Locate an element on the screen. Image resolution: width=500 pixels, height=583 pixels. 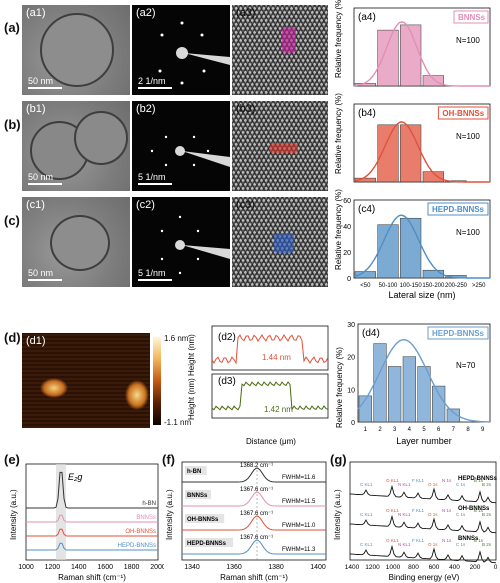
series-label: h-BN is located at coordinates (149, 504).